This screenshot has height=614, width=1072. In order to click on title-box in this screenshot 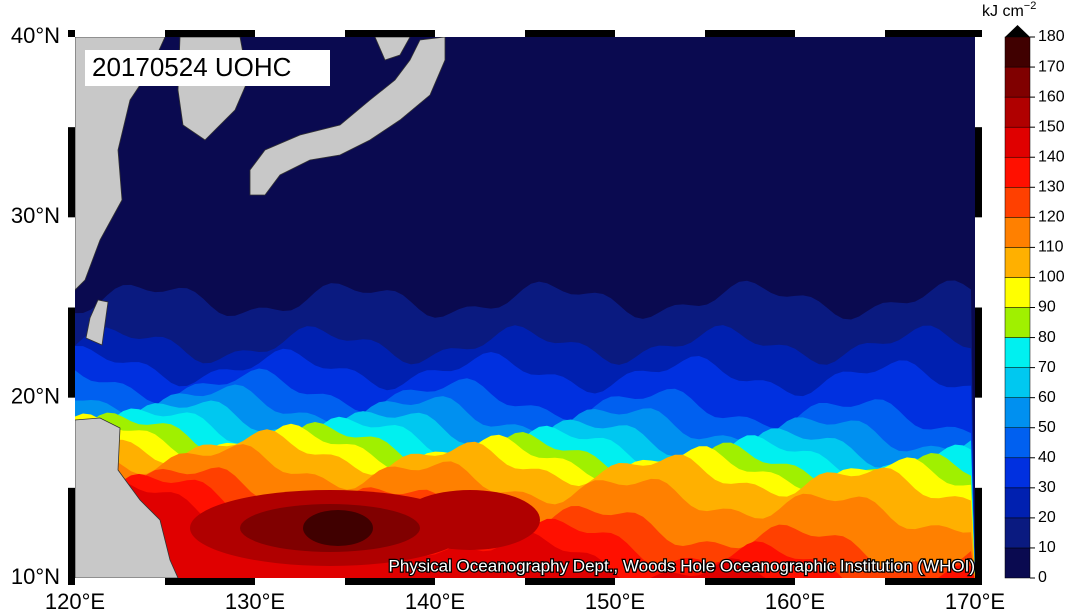, I will do `click(207, 68)`.